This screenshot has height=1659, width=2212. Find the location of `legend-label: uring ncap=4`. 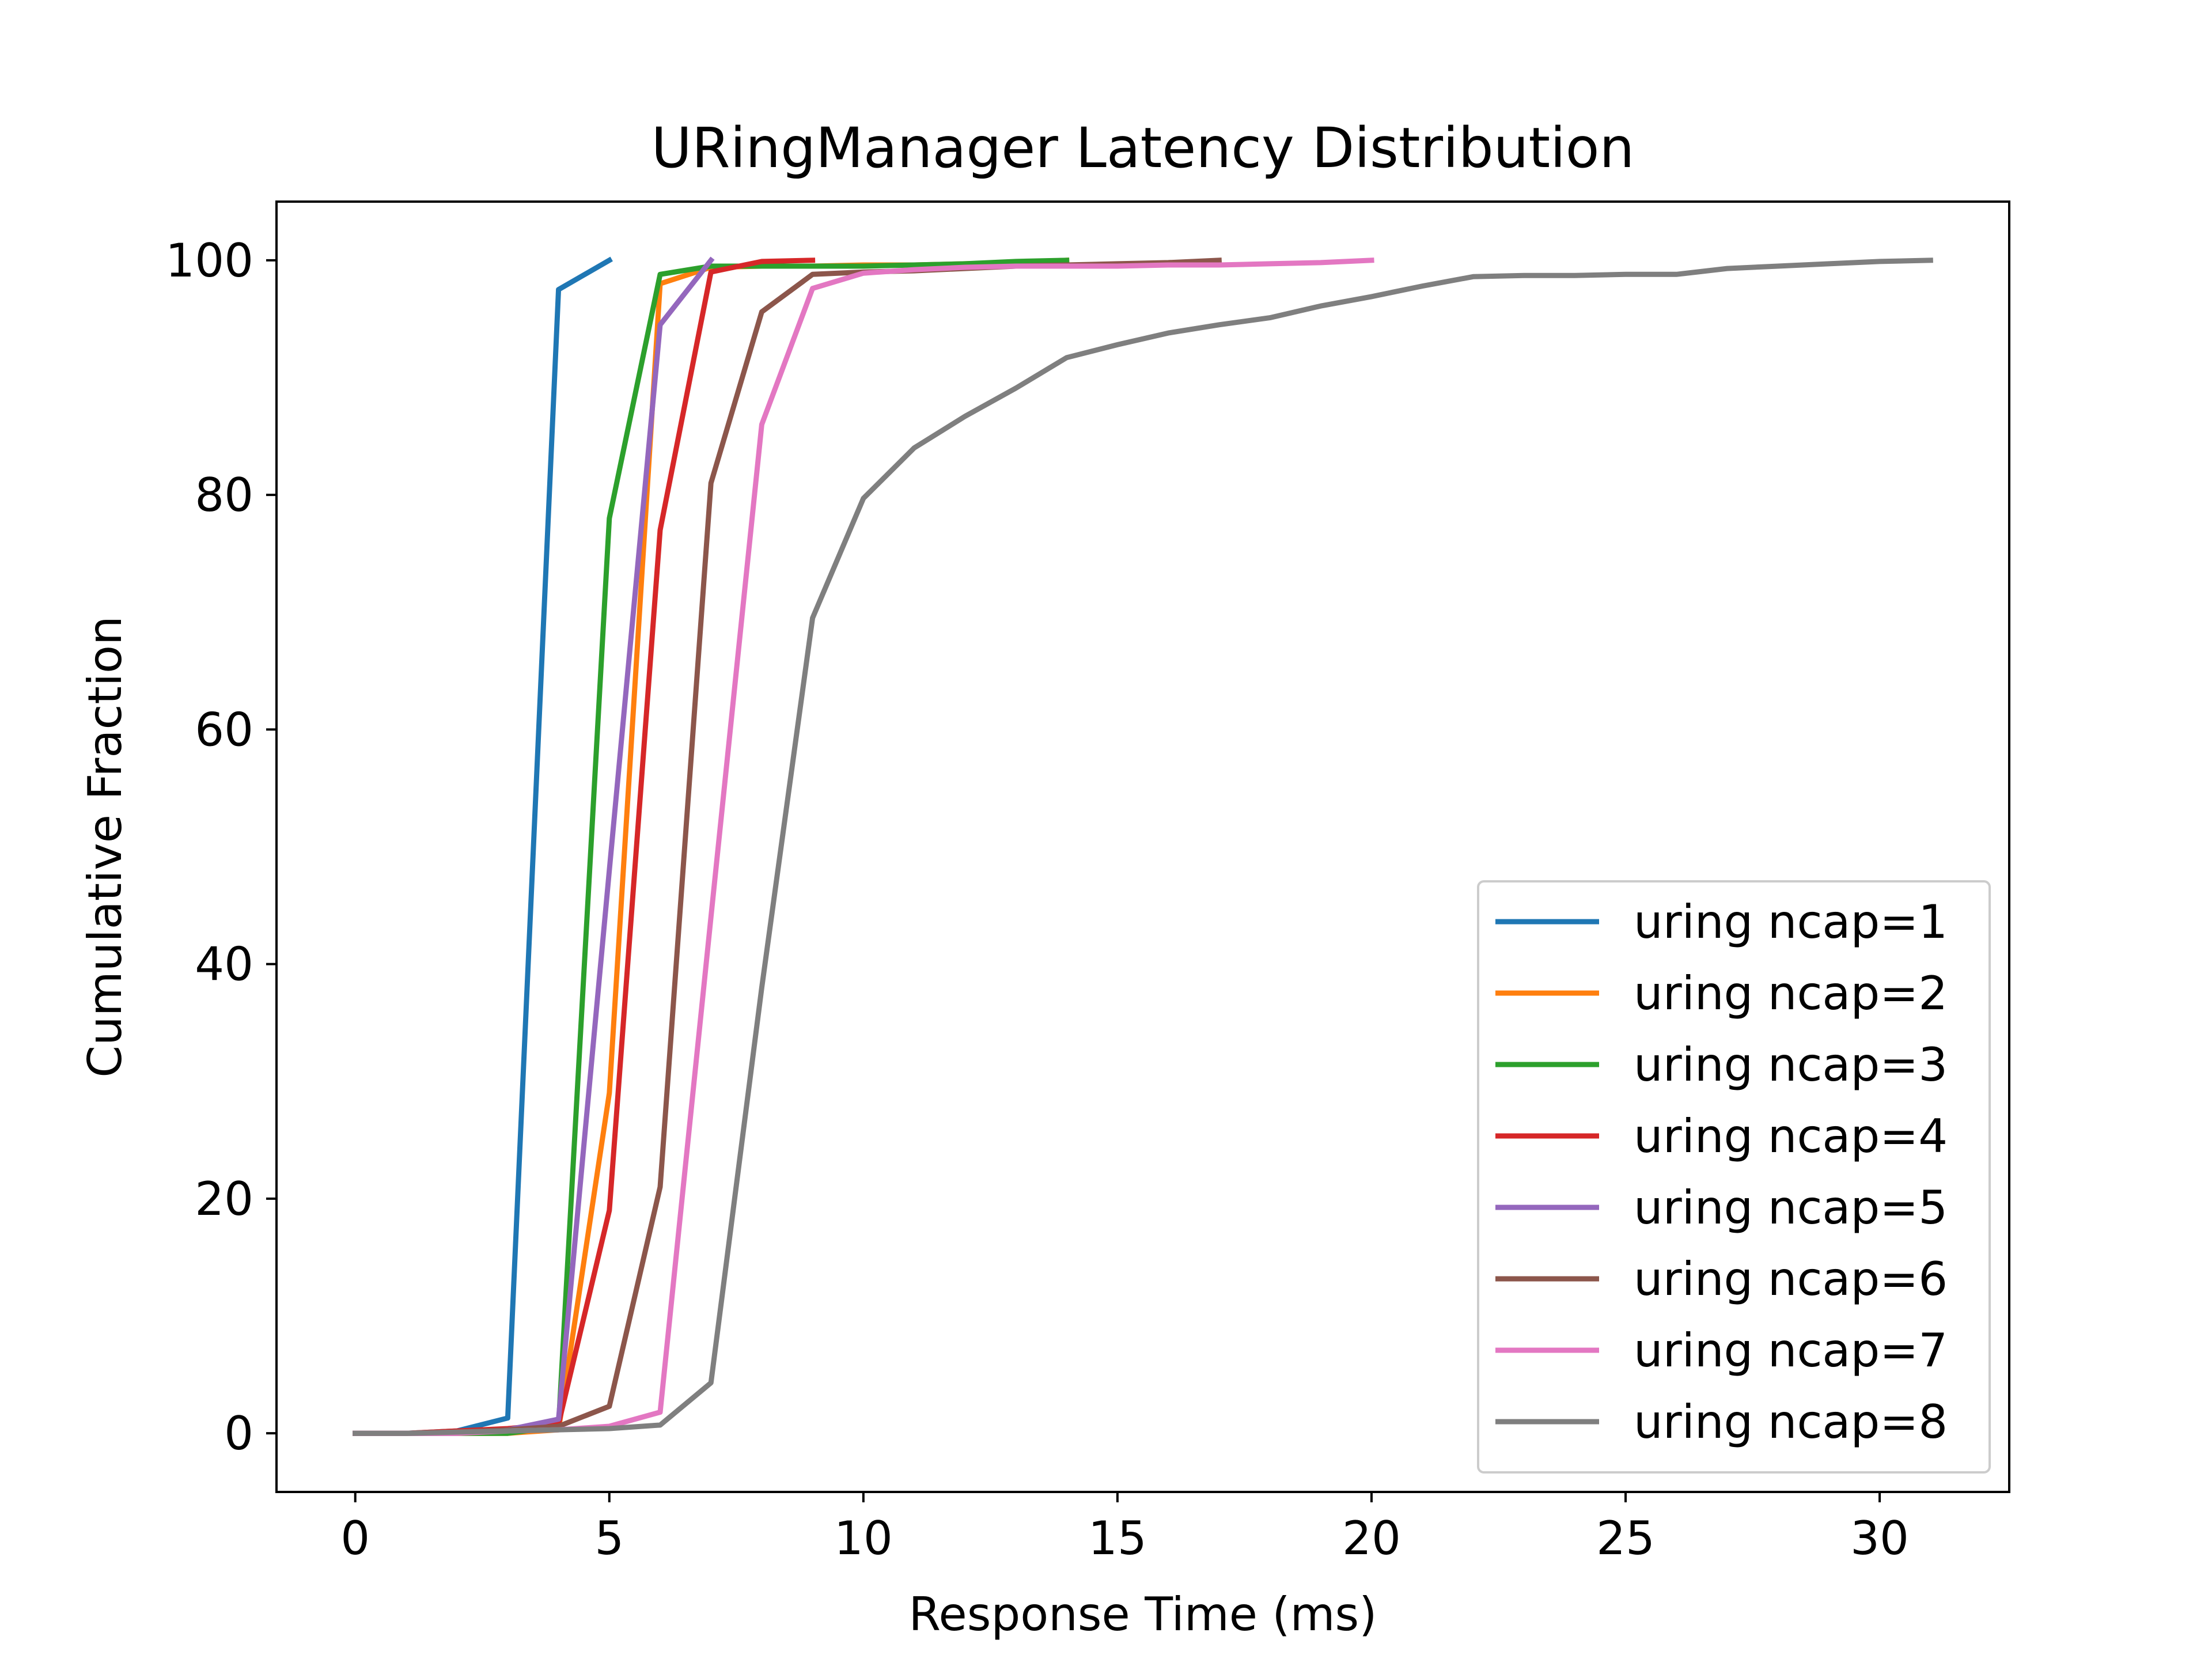

legend-label: uring ncap=4 is located at coordinates (1791, 1136).